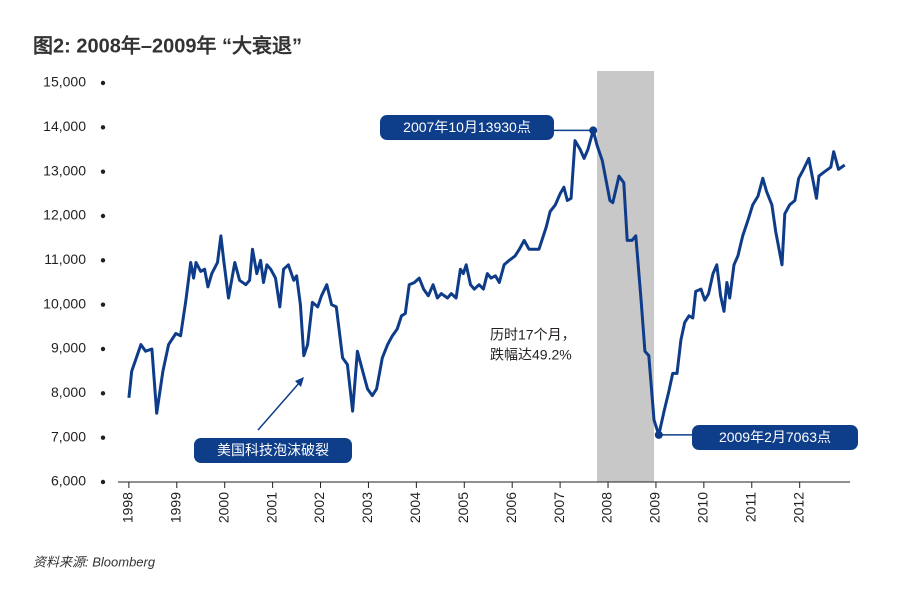  Describe the element at coordinates (68, 436) in the screenshot. I see `y-tick-label: 7,000` at that location.